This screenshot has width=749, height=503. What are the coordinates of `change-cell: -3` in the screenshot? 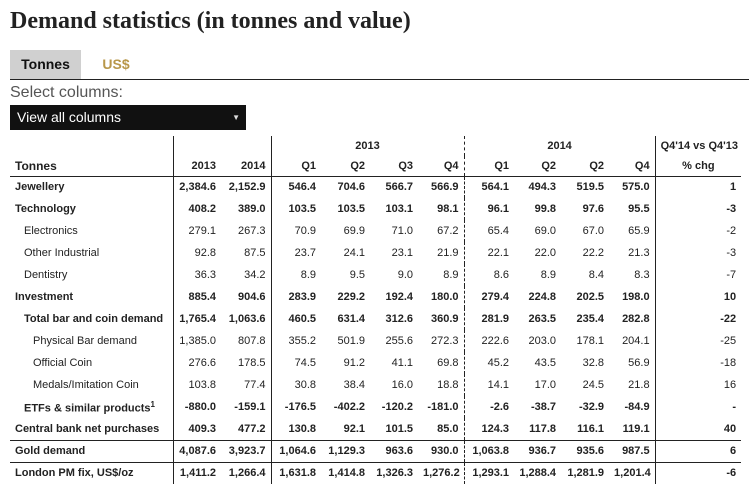 It's located at (698, 209).